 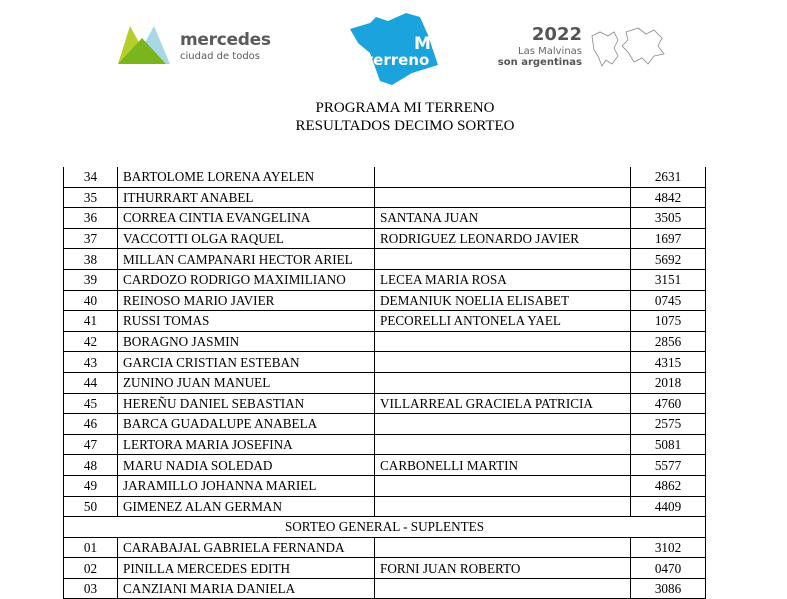 I want to click on titular-name: ZUNINO JUAN MANUEL, so click(x=246, y=382).